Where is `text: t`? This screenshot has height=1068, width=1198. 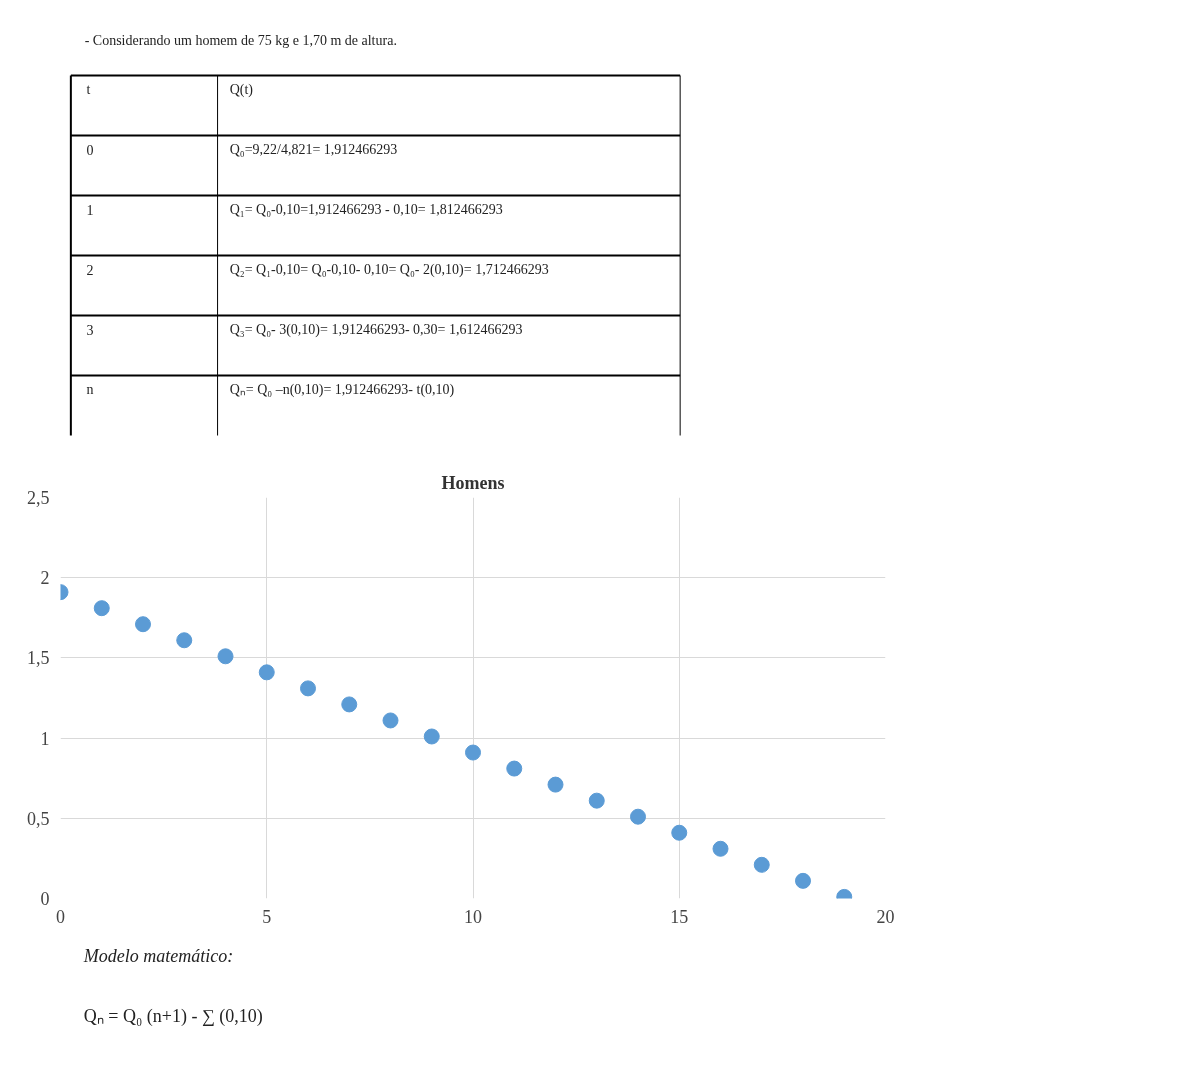
text: t is located at coordinates (88, 89).